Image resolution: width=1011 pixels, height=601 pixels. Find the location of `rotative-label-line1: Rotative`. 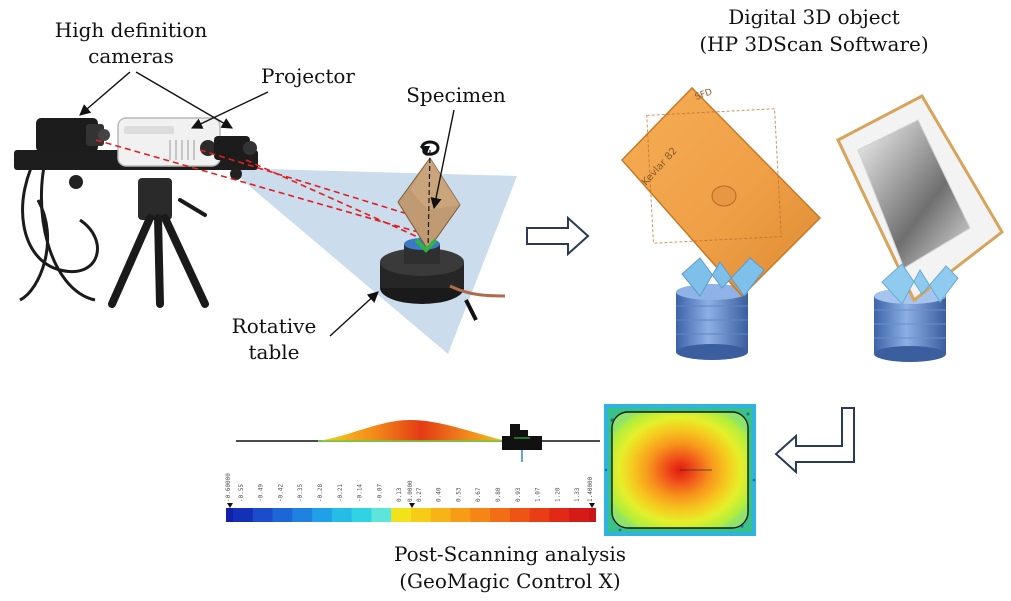

rotative-label-line1: Rotative is located at coordinates (274, 326).